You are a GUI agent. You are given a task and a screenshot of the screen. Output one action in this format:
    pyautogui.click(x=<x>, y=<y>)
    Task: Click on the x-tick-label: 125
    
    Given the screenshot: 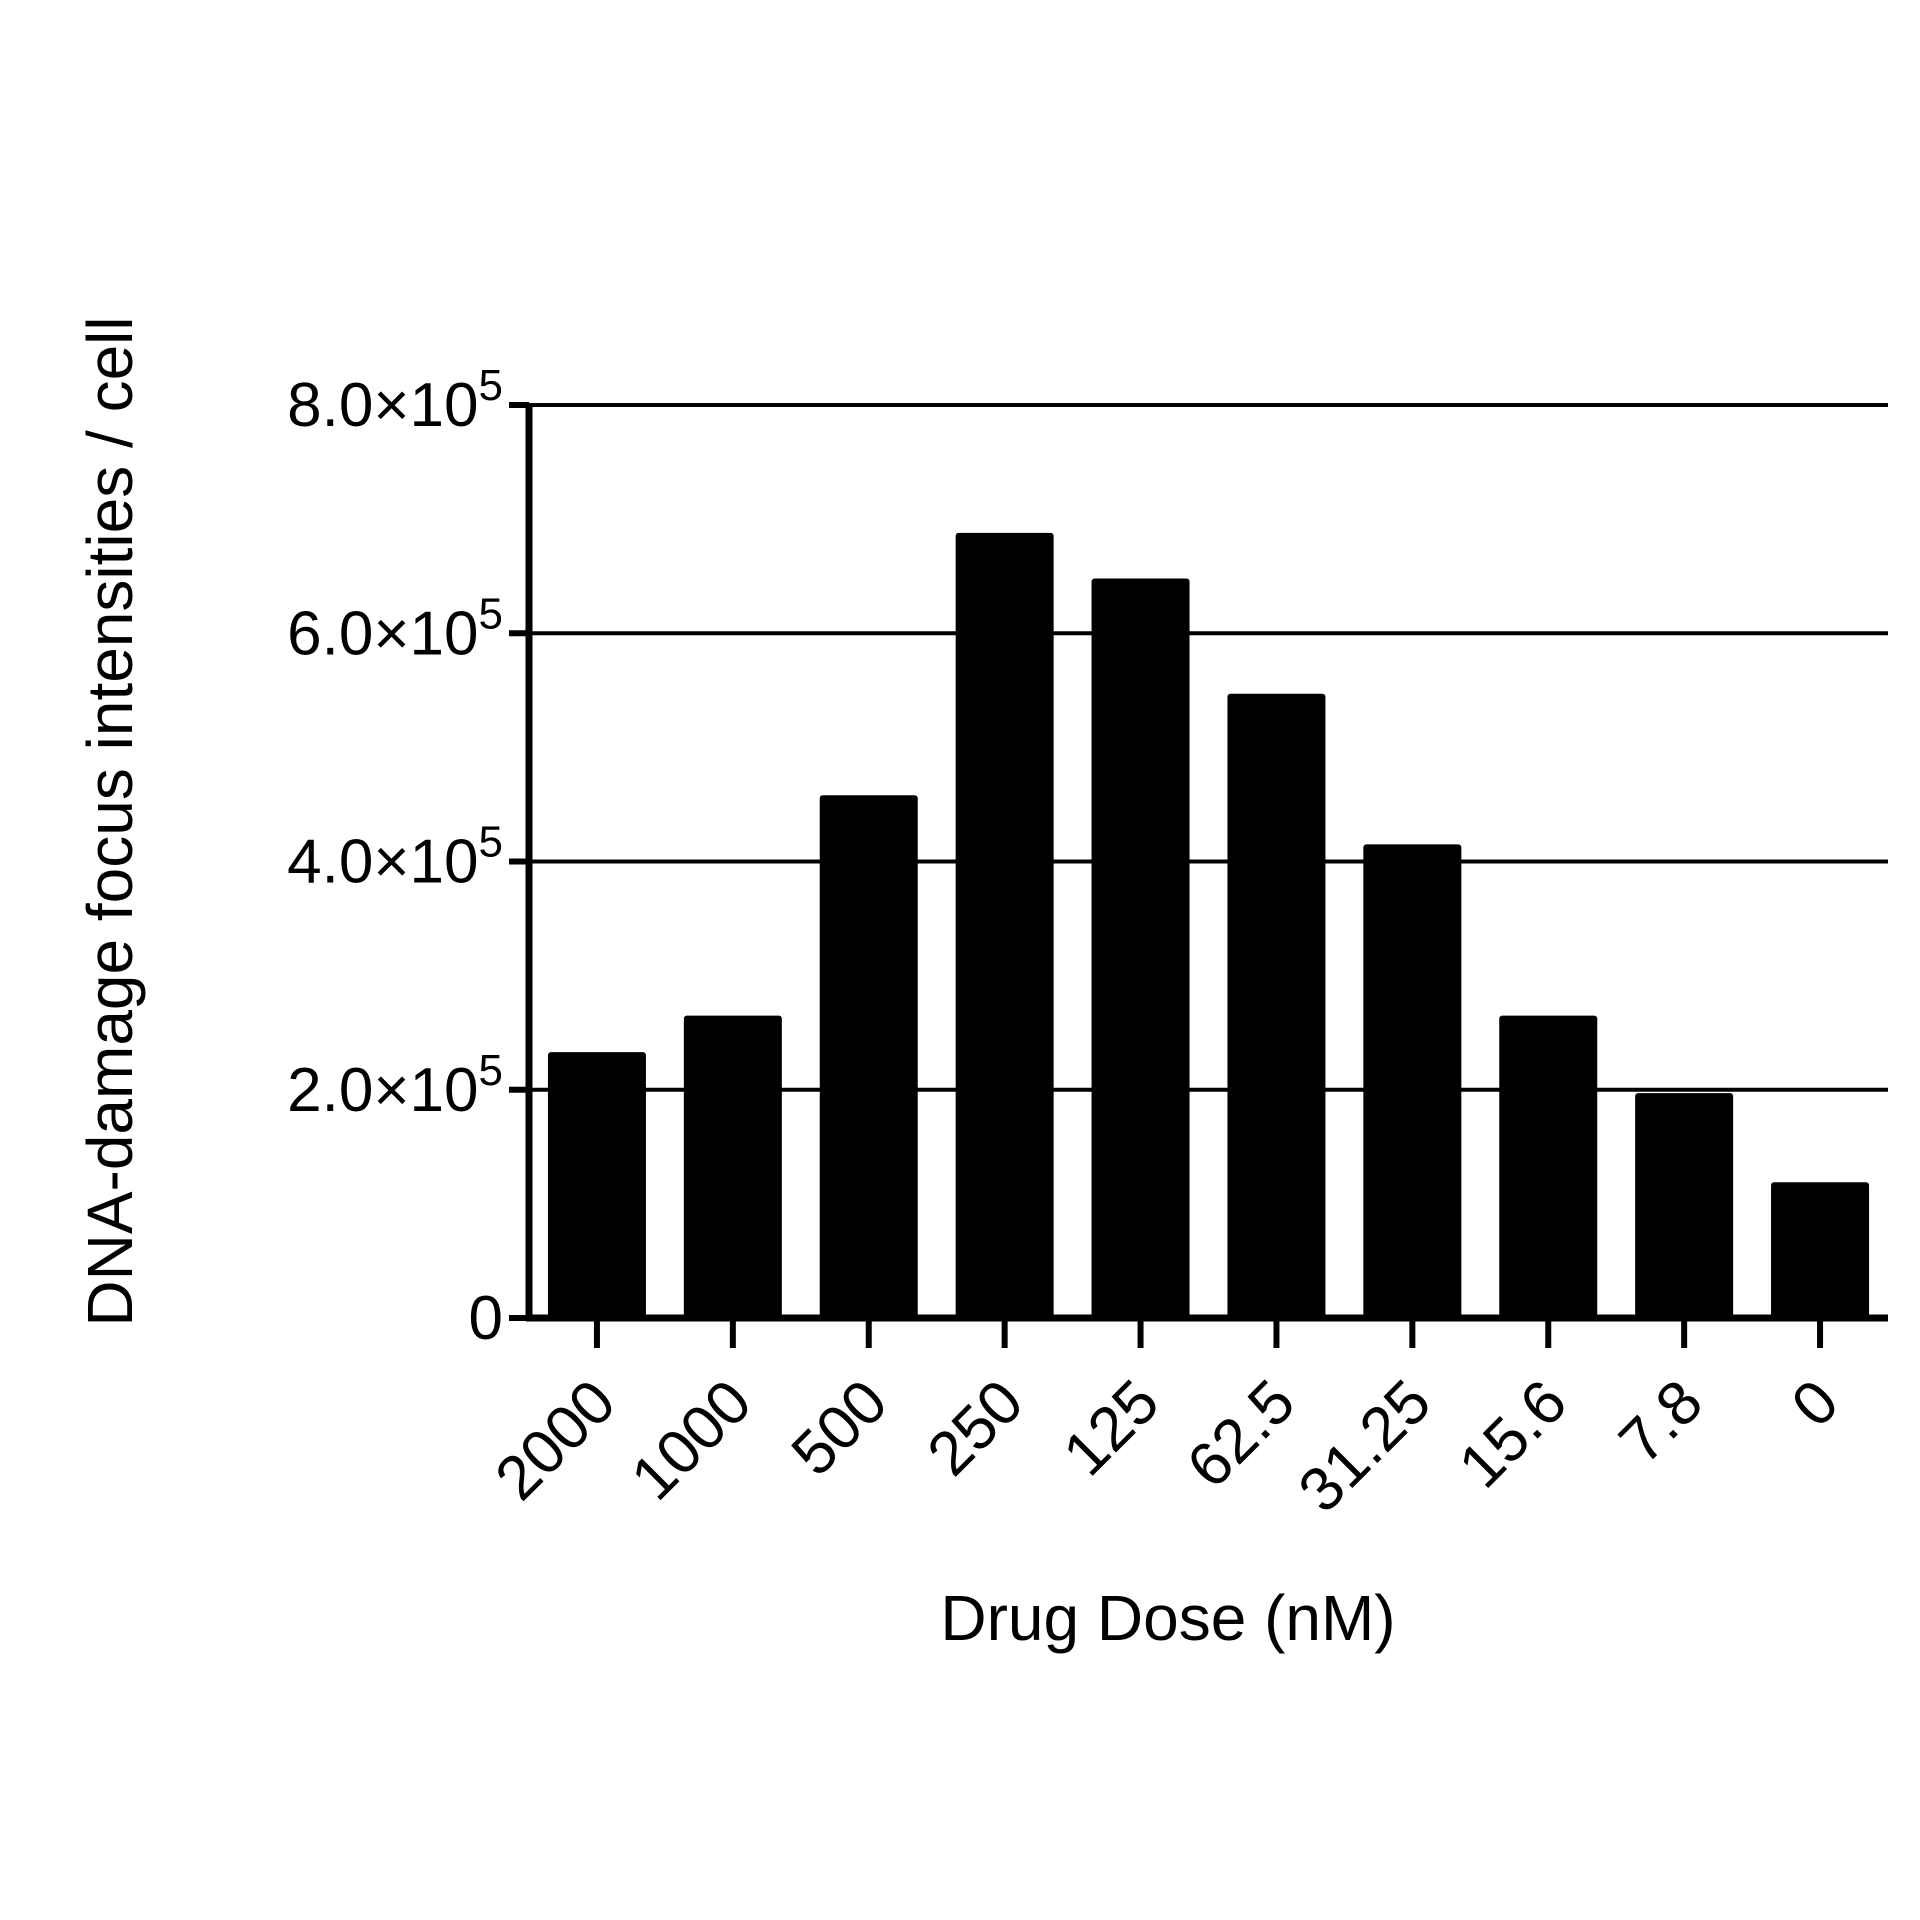 What is the action you would take?
    pyautogui.click(x=1112, y=1428)
    